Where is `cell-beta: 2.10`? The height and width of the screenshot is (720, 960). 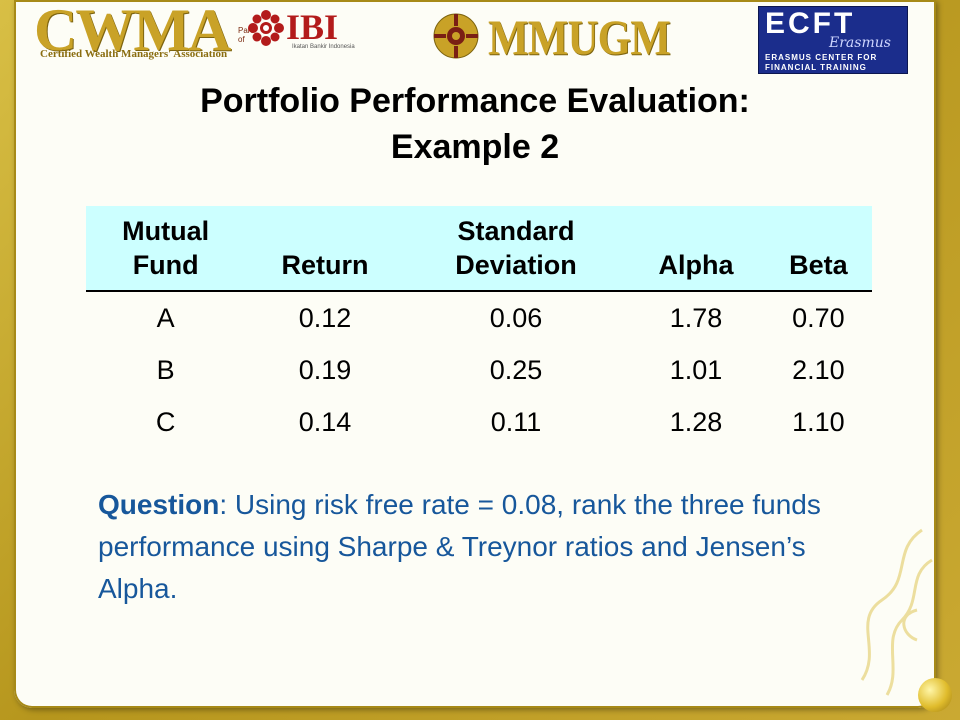
cell-beta: 2.10 is located at coordinates (818, 369).